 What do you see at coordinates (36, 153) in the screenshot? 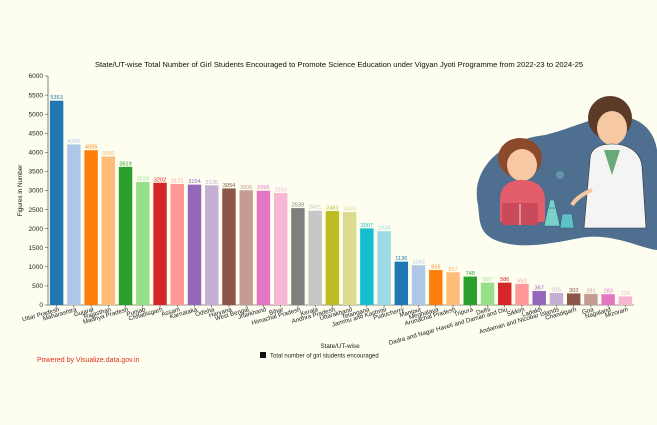
I see `y-tick-label: 4000` at bounding box center [36, 153].